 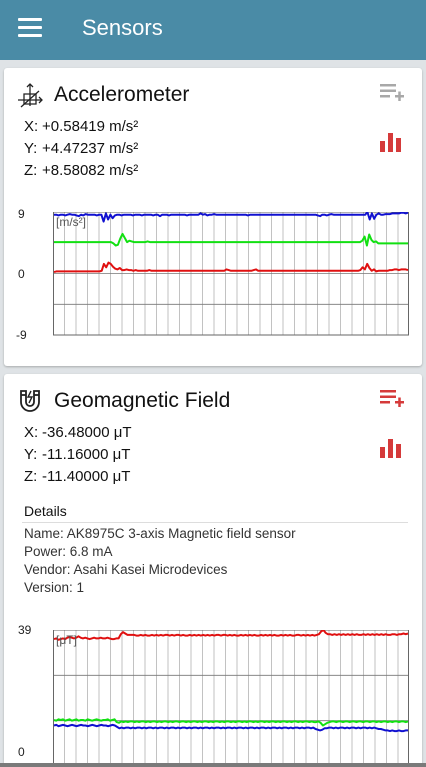 What do you see at coordinates (213, 765) in the screenshot?
I see `nav-bar-edge` at bounding box center [213, 765].